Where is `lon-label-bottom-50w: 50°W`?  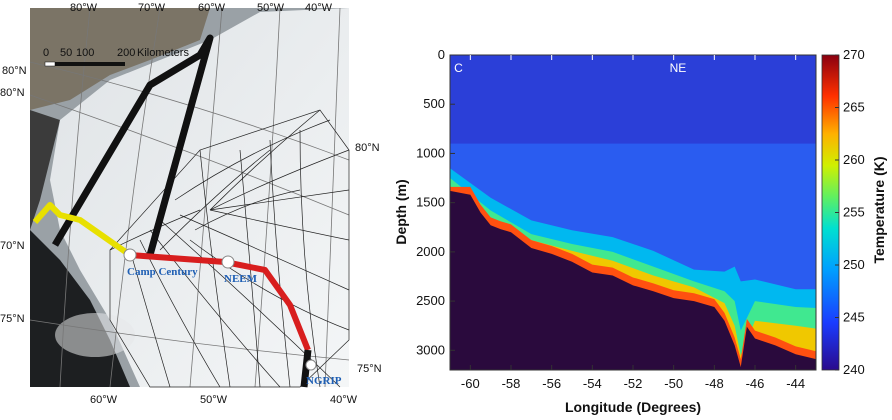
lon-label-bottom-50w: 50°W is located at coordinates (214, 400).